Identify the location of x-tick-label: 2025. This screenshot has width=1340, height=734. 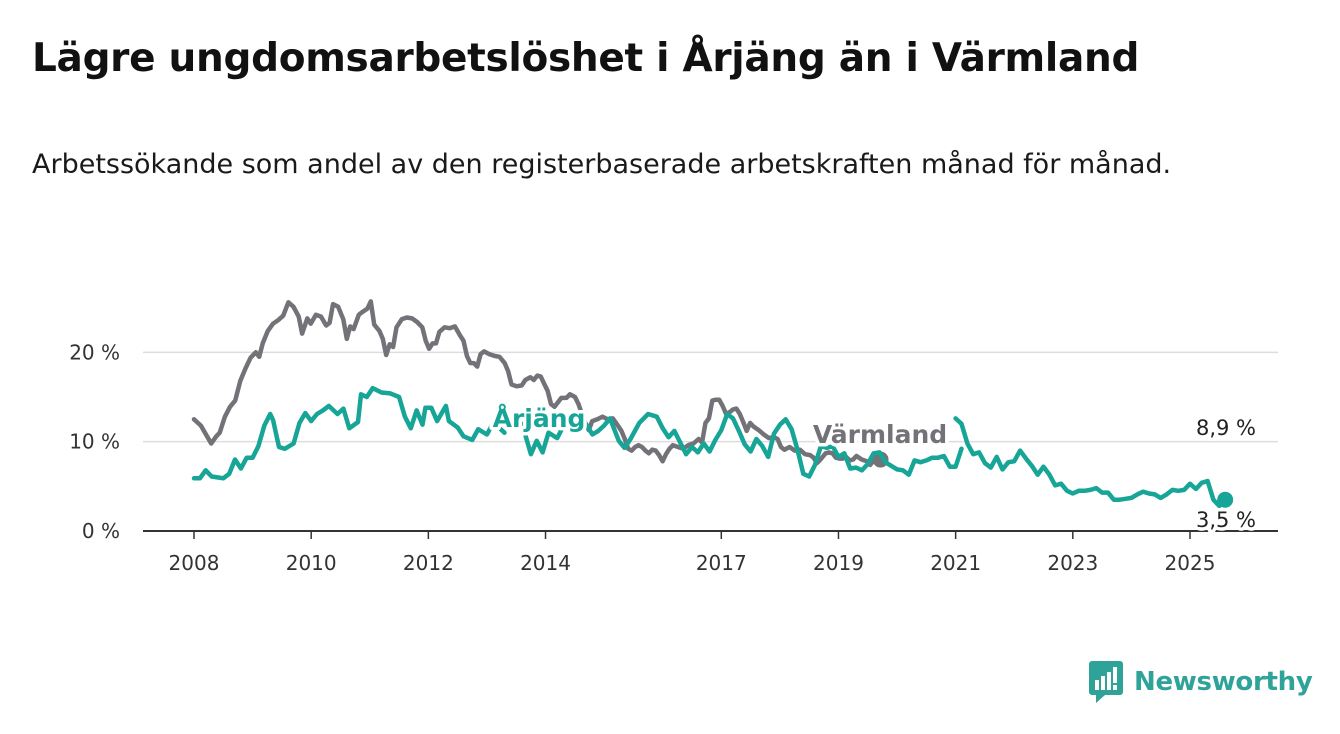
(1190, 563).